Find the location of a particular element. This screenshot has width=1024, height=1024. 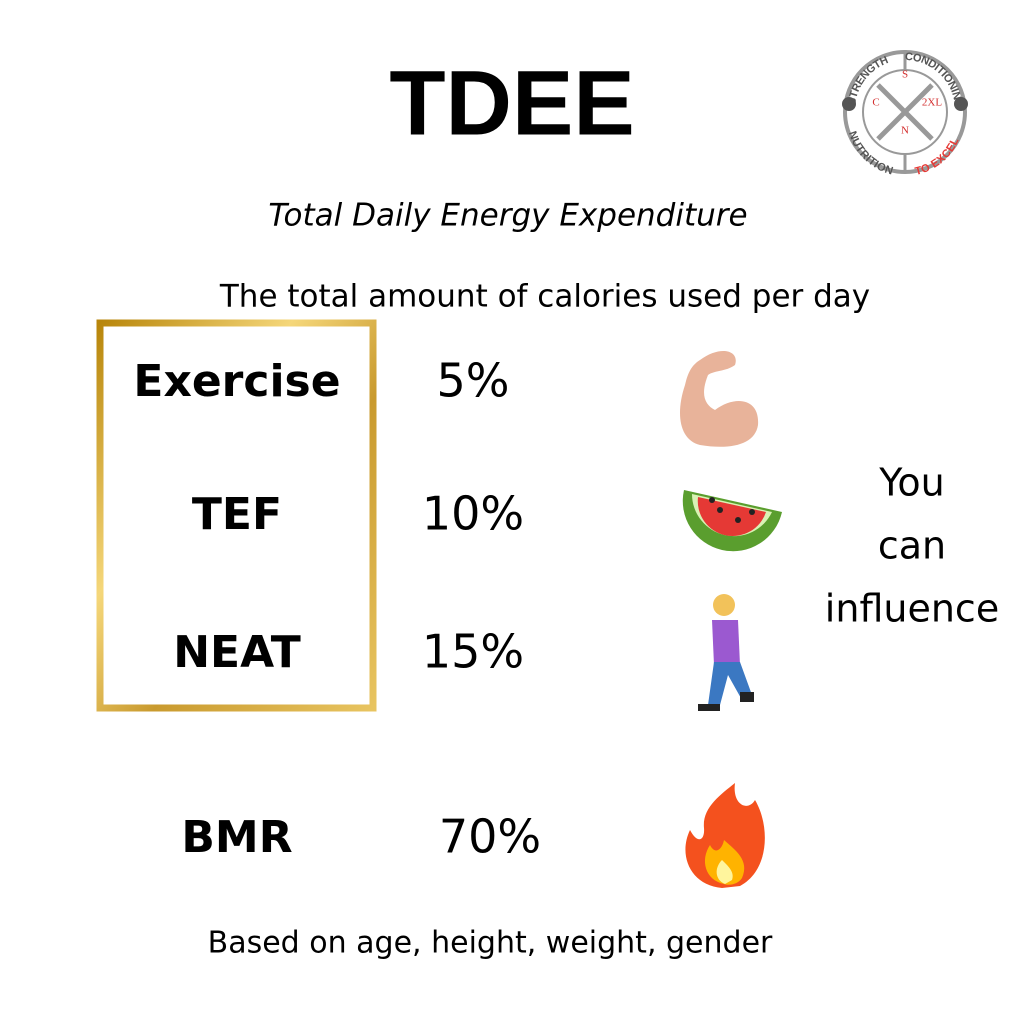

row-label: NEAT is located at coordinates (237, 652).